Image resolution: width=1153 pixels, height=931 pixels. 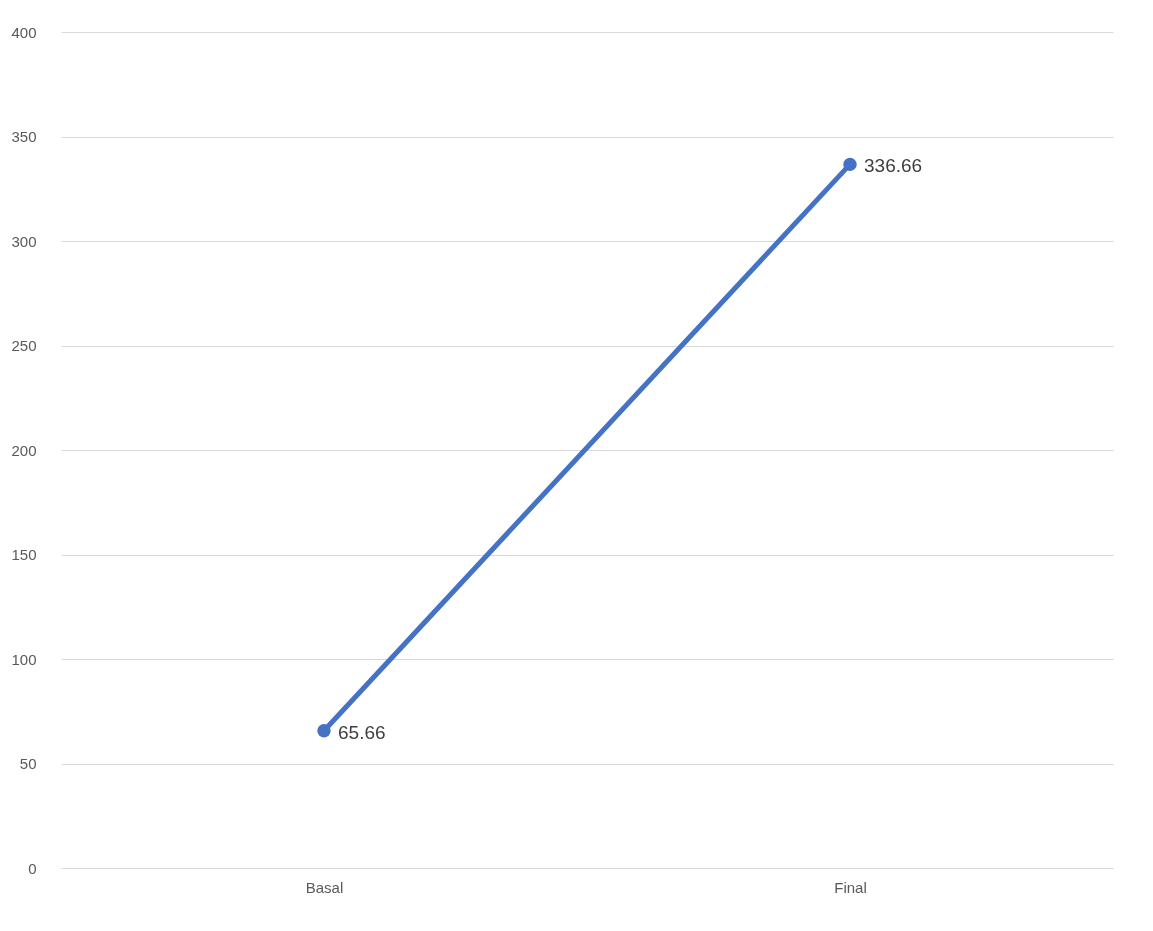 What do you see at coordinates (893, 166) in the screenshot?
I see `data-label: 336.66` at bounding box center [893, 166].